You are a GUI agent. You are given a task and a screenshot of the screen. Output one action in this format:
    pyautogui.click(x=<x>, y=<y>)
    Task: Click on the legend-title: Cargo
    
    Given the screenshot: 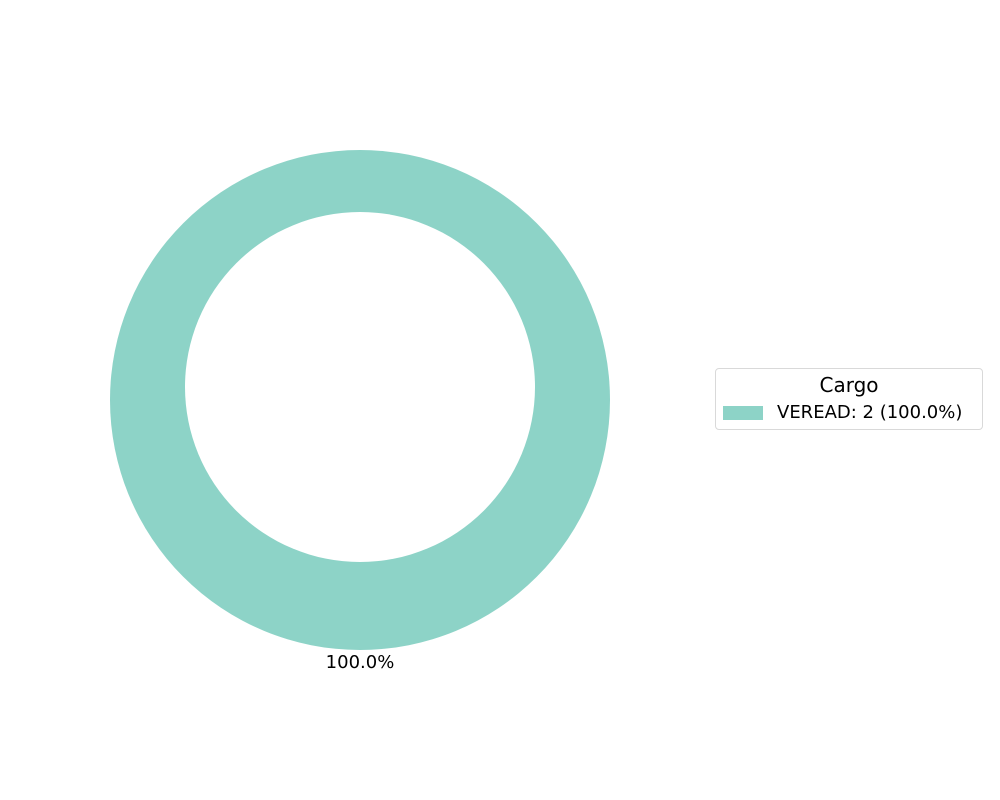 What is the action you would take?
    pyautogui.click(x=849, y=385)
    